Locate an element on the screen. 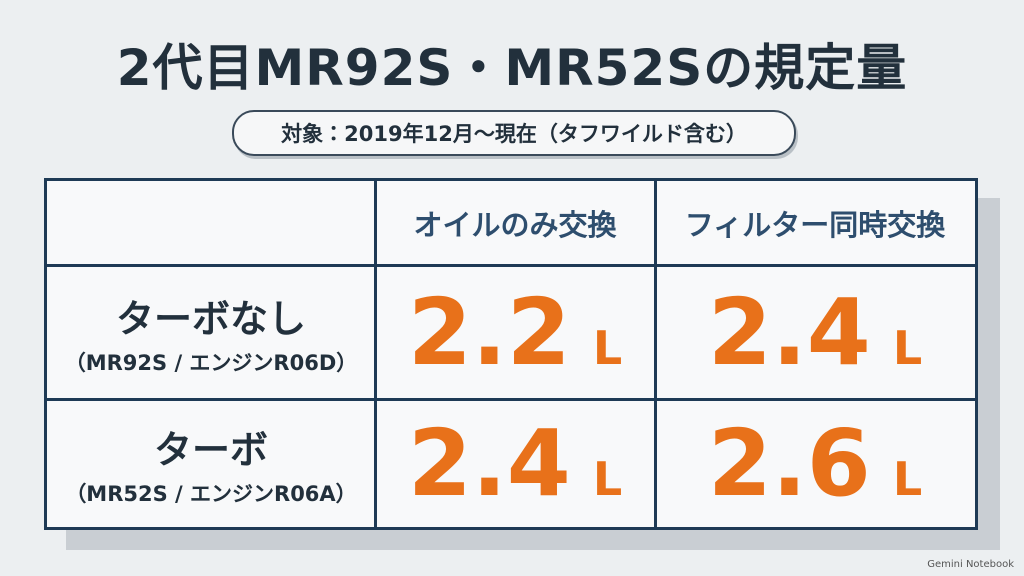  row-label: ターボ is located at coordinates (210, 449).